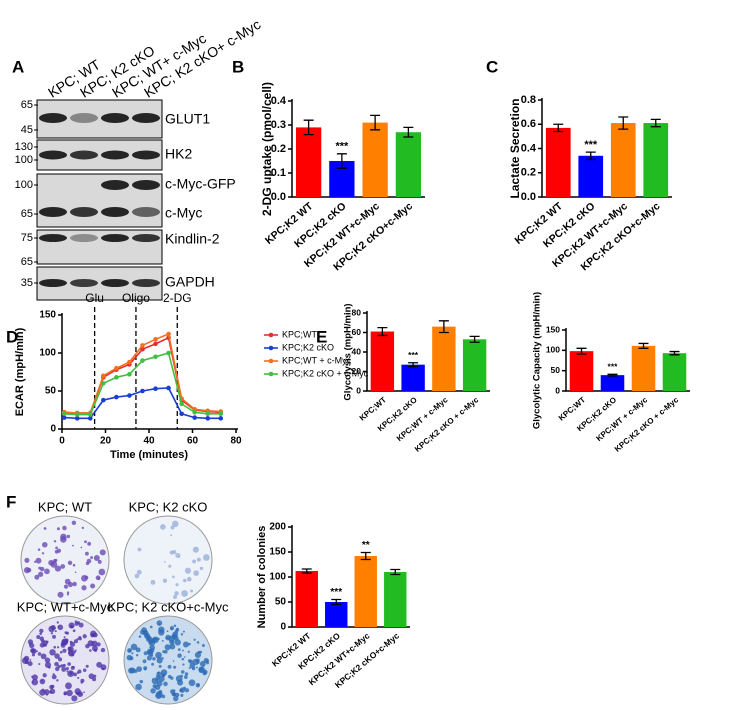  Describe the element at coordinates (492, 66) in the screenshot. I see `panel-label: C` at that location.